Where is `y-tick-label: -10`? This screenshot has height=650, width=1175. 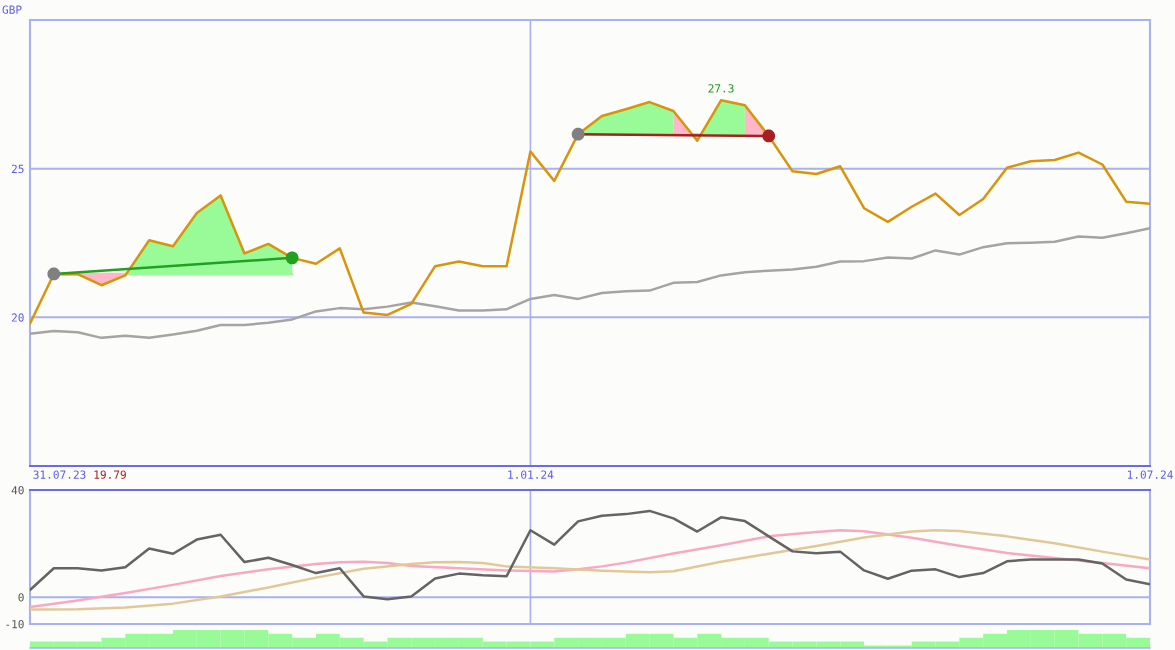 y-tick-label: -10 is located at coordinates (15, 624).